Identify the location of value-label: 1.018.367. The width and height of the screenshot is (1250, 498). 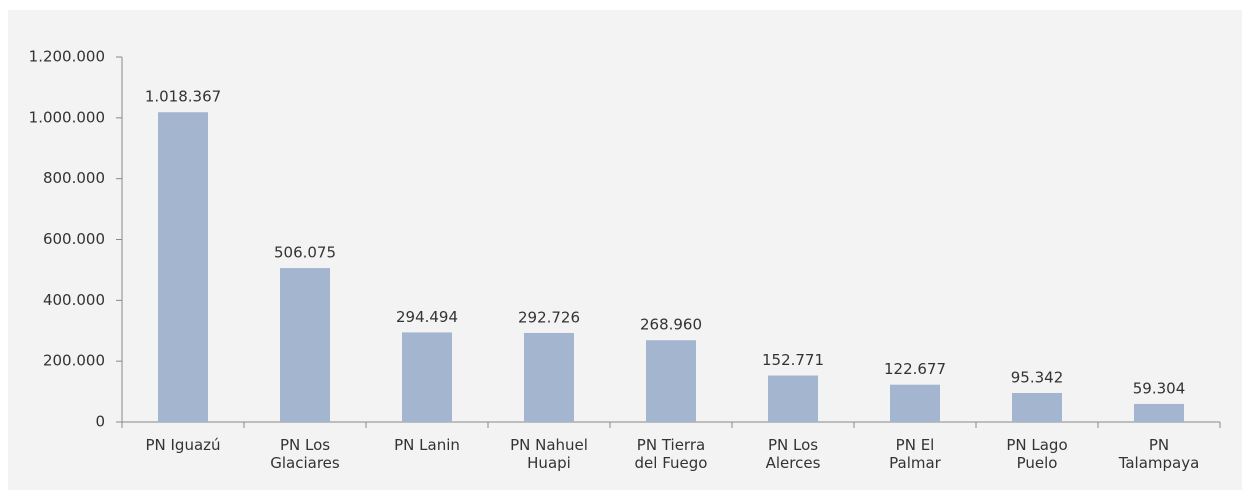
(183, 97).